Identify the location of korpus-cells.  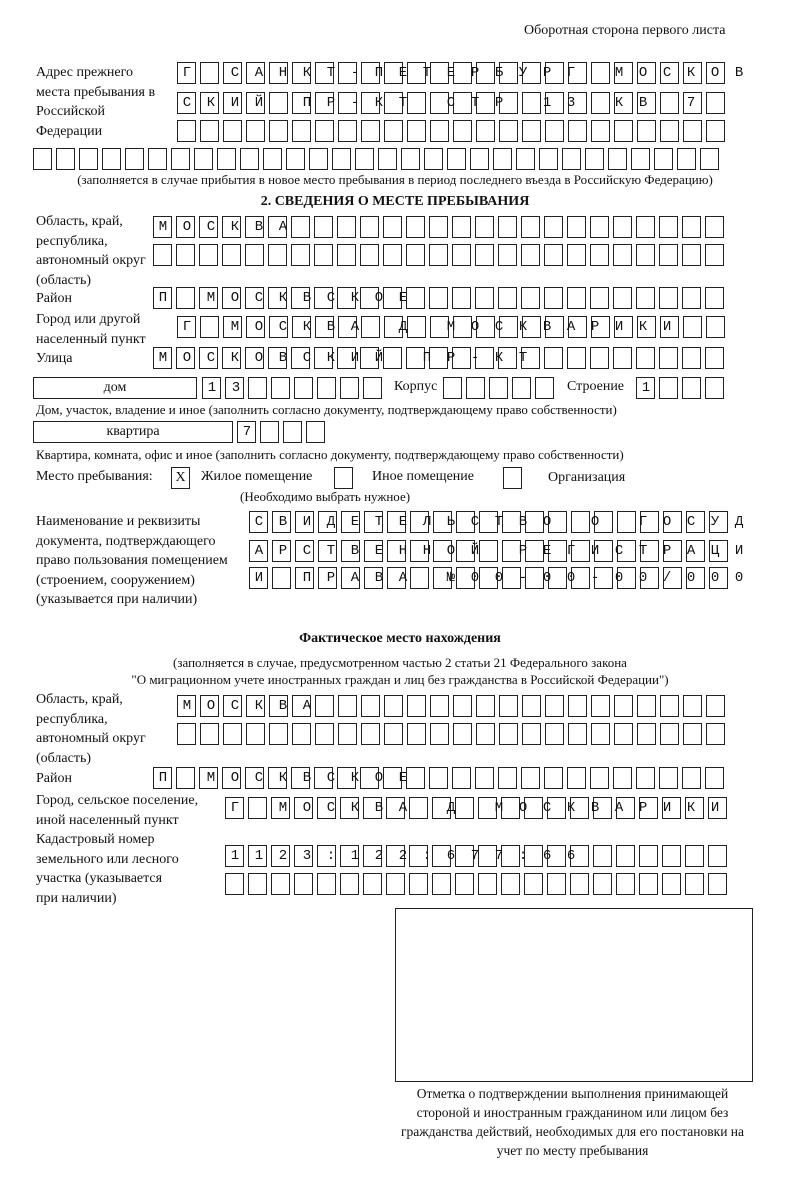
(498, 388).